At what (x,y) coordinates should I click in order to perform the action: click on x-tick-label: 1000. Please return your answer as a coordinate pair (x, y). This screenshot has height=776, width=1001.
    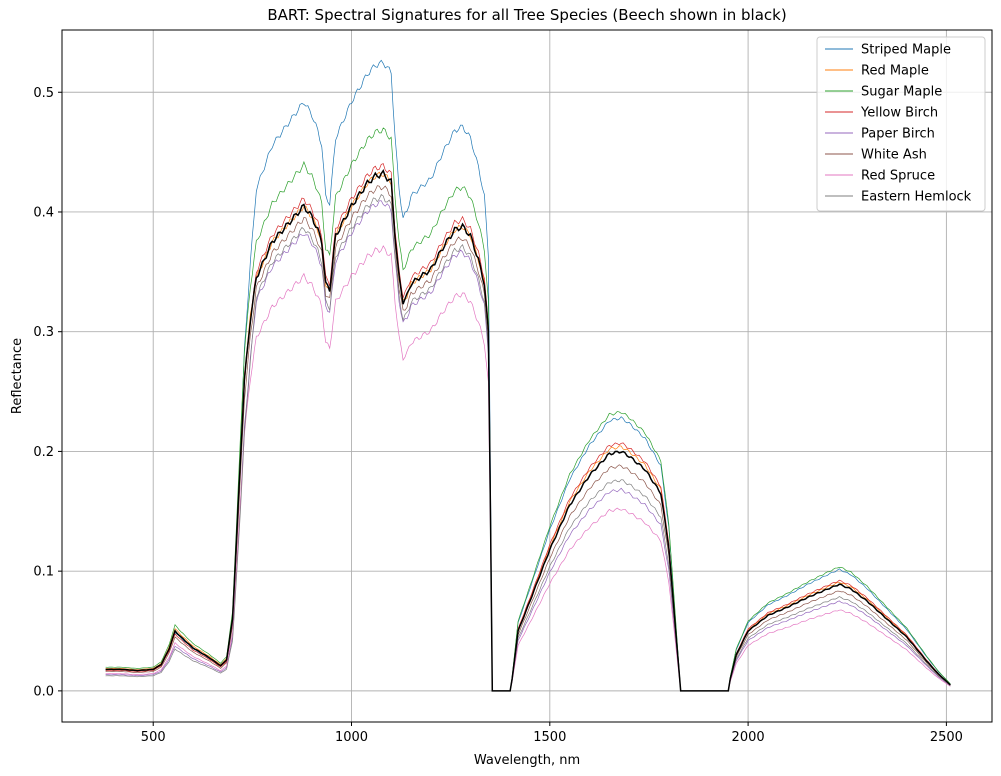
    Looking at the image, I should click on (351, 737).